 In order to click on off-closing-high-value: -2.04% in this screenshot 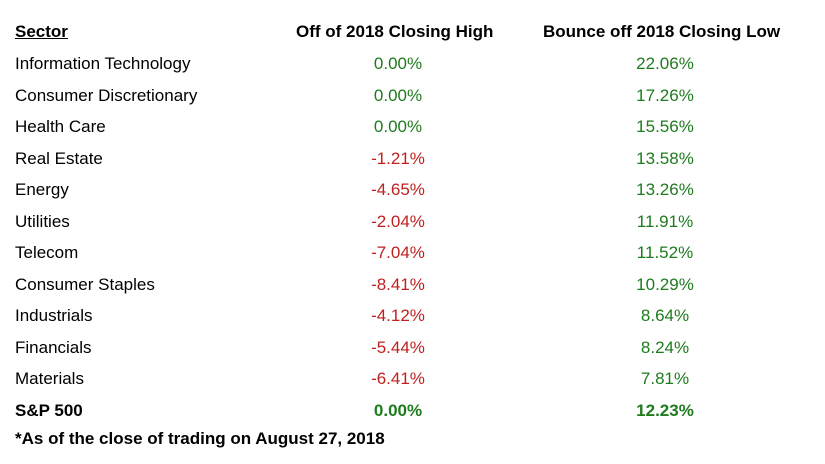, I will do `click(398, 221)`.